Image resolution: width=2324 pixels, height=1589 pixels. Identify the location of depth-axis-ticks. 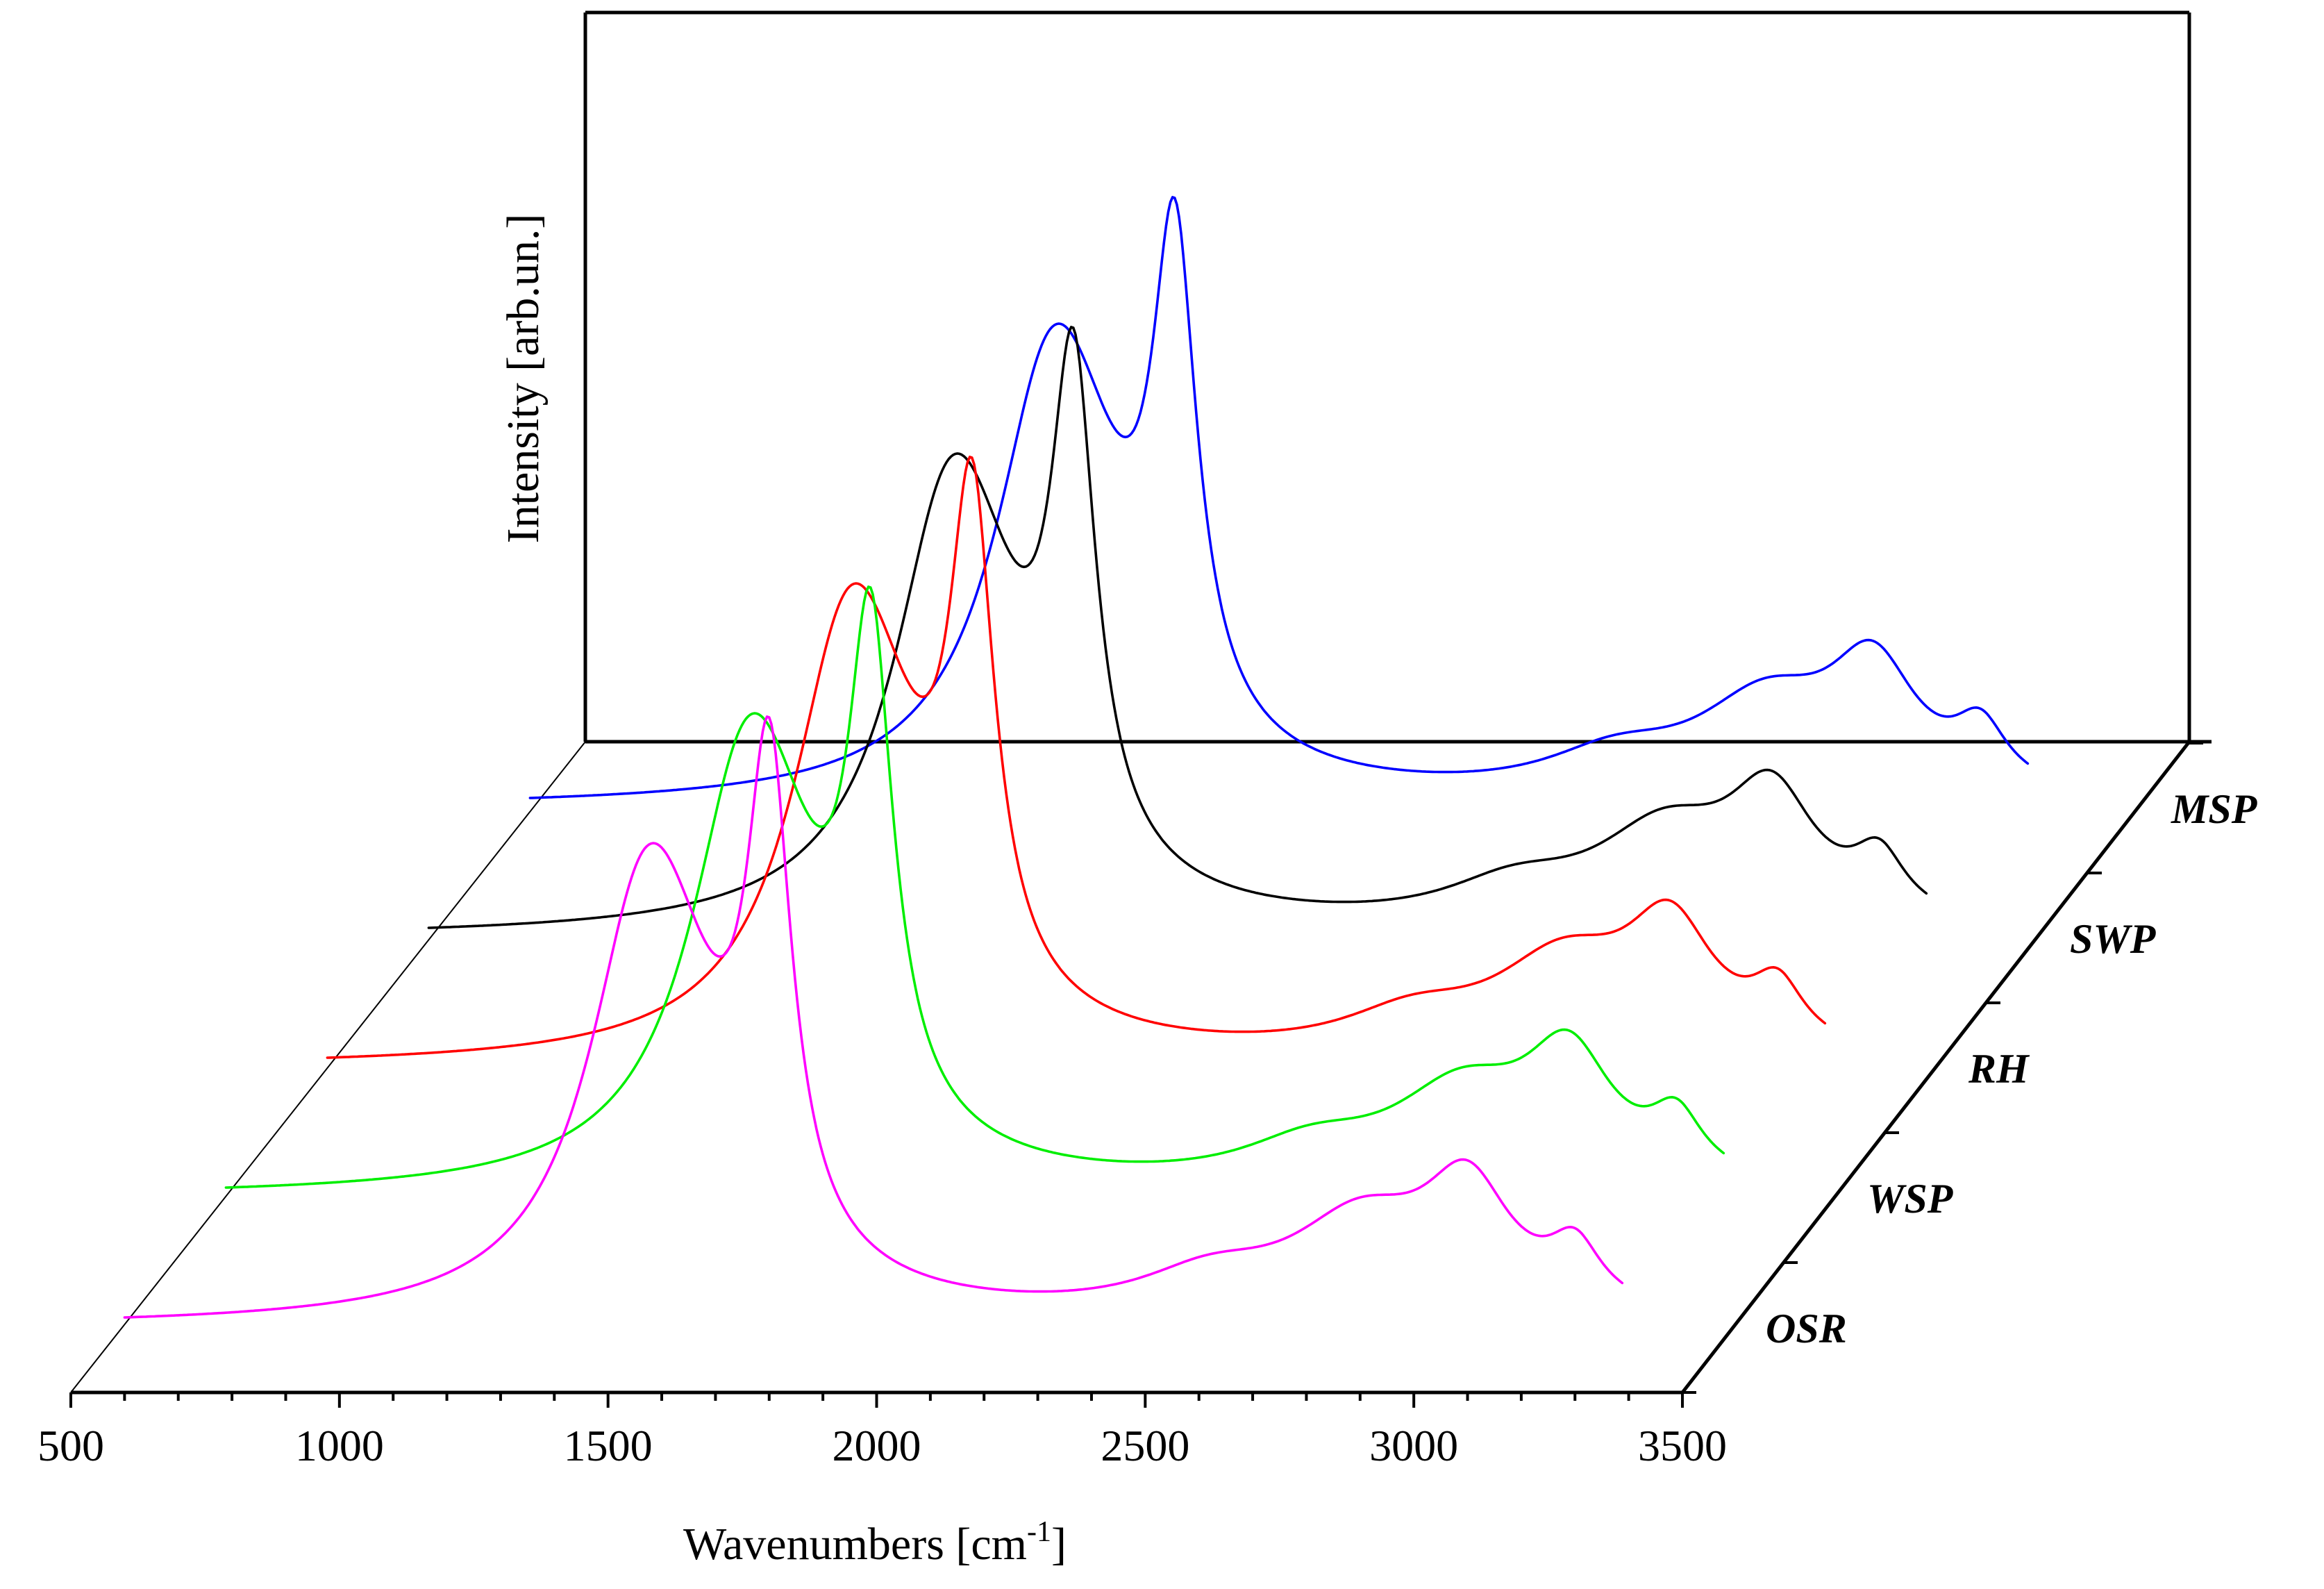
(1942, 1068).